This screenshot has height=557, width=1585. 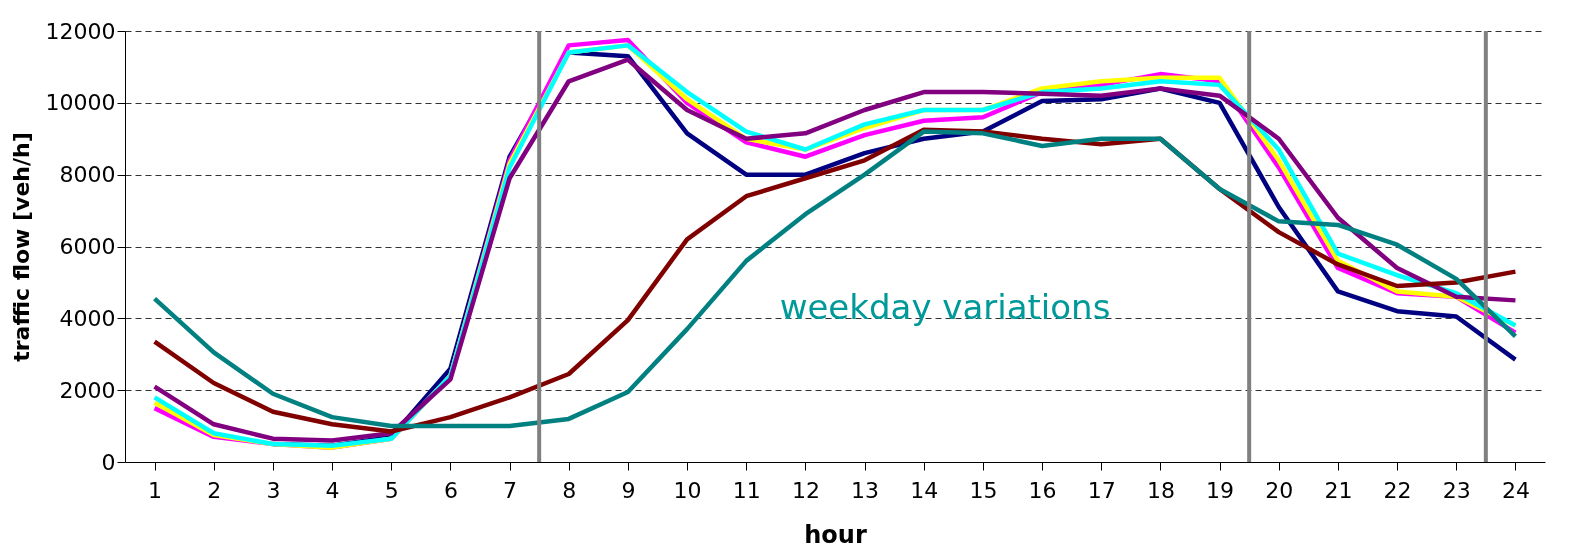 What do you see at coordinates (155, 490) in the screenshot?
I see `x-tick-label: 1` at bounding box center [155, 490].